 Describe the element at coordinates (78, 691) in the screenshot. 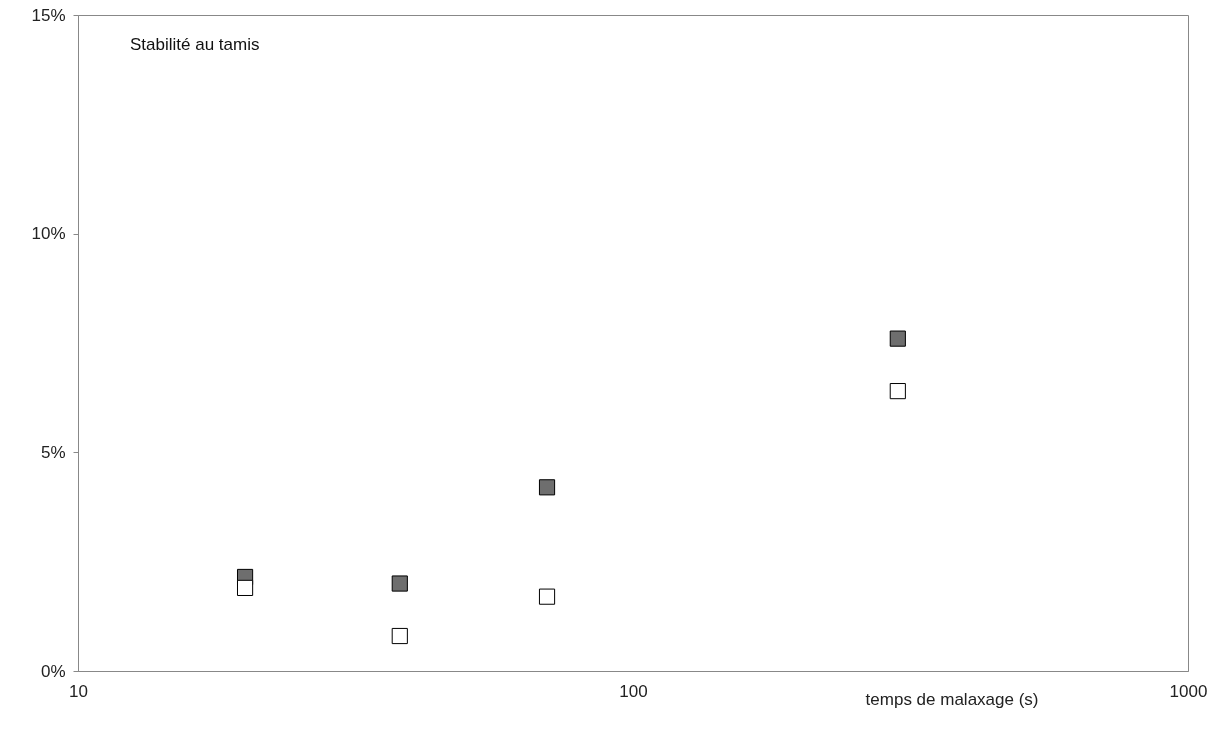

I see `x-tick-label: 10` at that location.